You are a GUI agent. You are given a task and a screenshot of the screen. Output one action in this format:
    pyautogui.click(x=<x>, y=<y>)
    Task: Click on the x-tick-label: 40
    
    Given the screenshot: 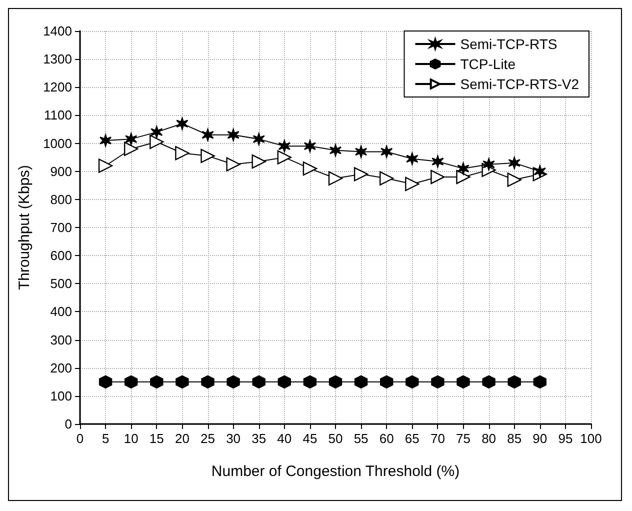 What is the action you would take?
    pyautogui.click(x=284, y=438)
    